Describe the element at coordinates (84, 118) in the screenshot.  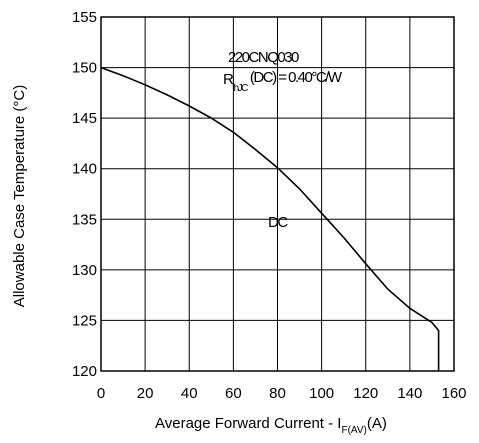
I see `y-tick-label-145: 145` at that location.